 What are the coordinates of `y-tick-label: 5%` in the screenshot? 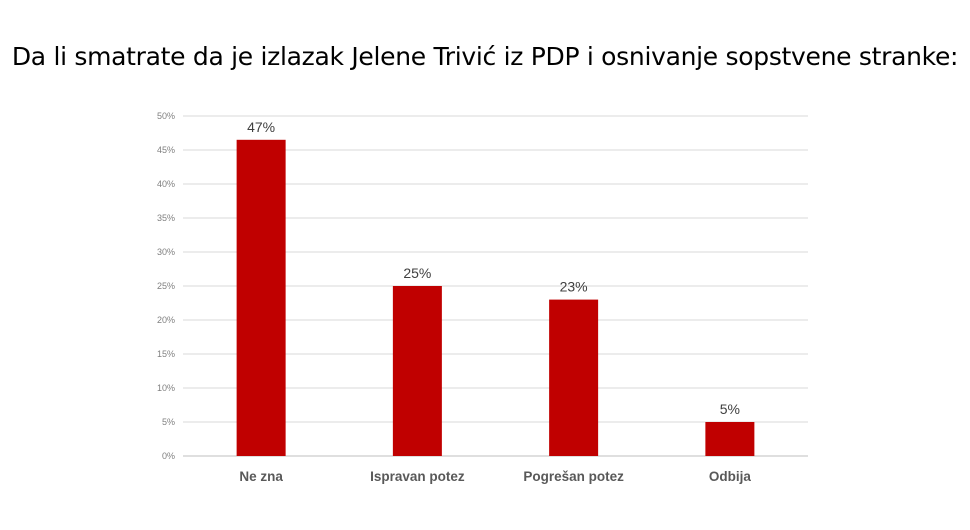 It's located at (168, 422).